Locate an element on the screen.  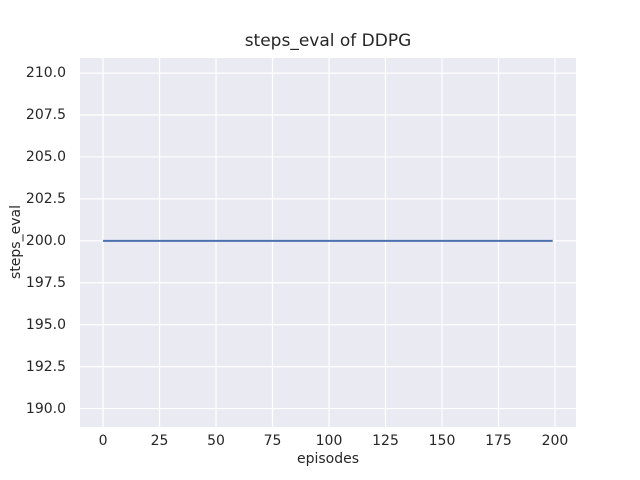
x-tick-label: 100 is located at coordinates (329, 441).